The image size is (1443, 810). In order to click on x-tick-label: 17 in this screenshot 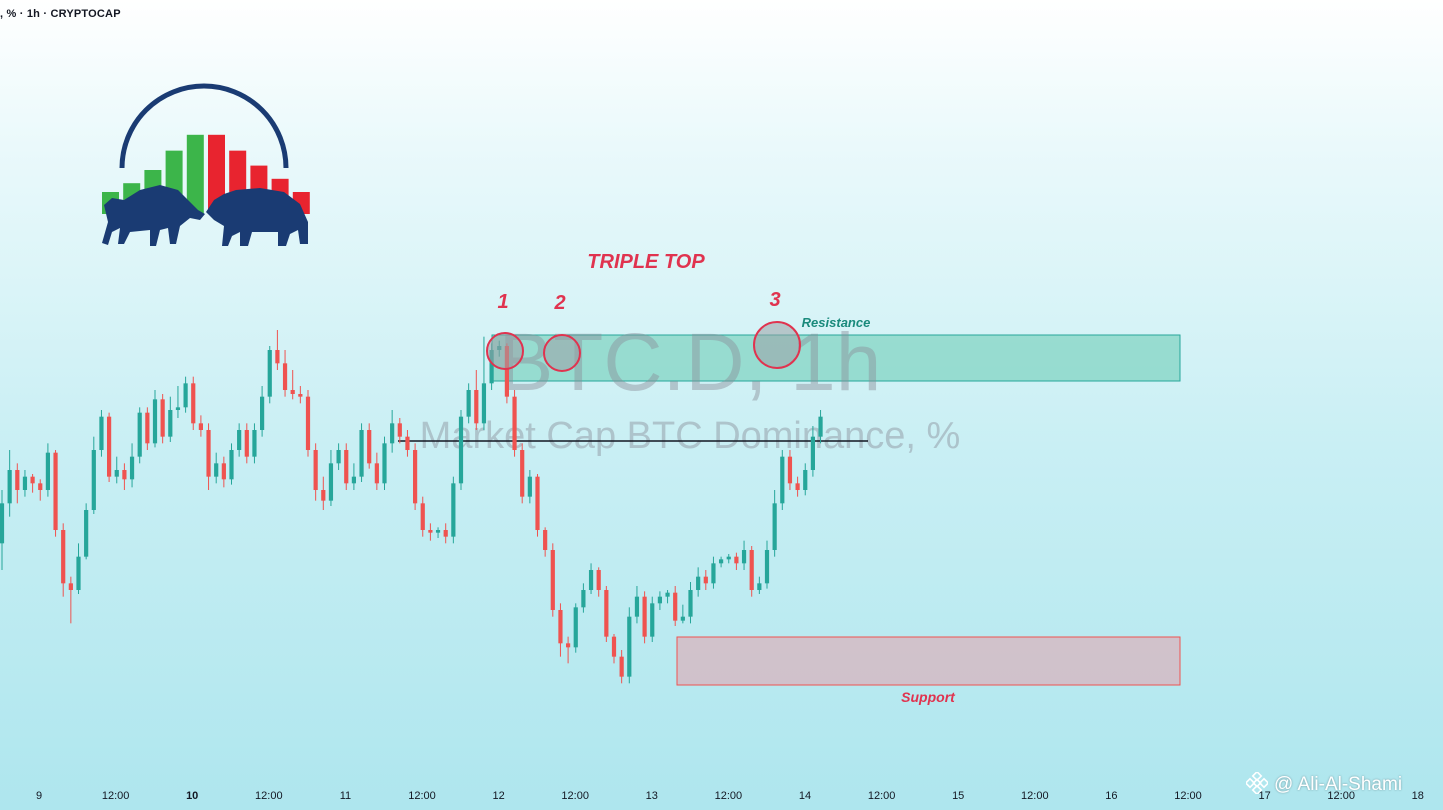, I will do `click(1264, 796)`.